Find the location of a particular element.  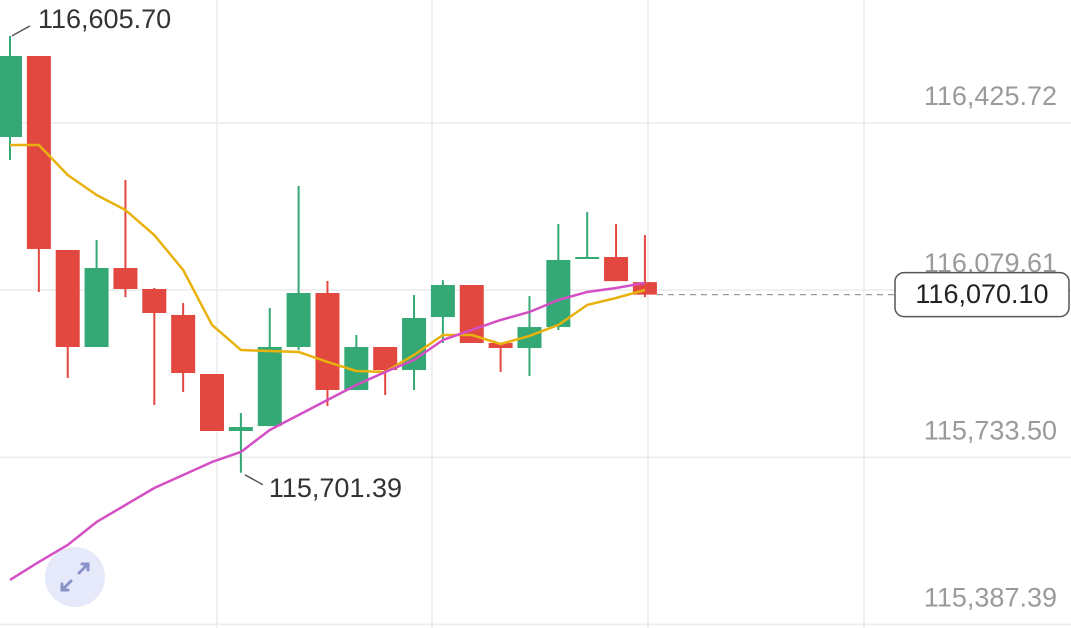

last-price-box is located at coordinates (982, 294).